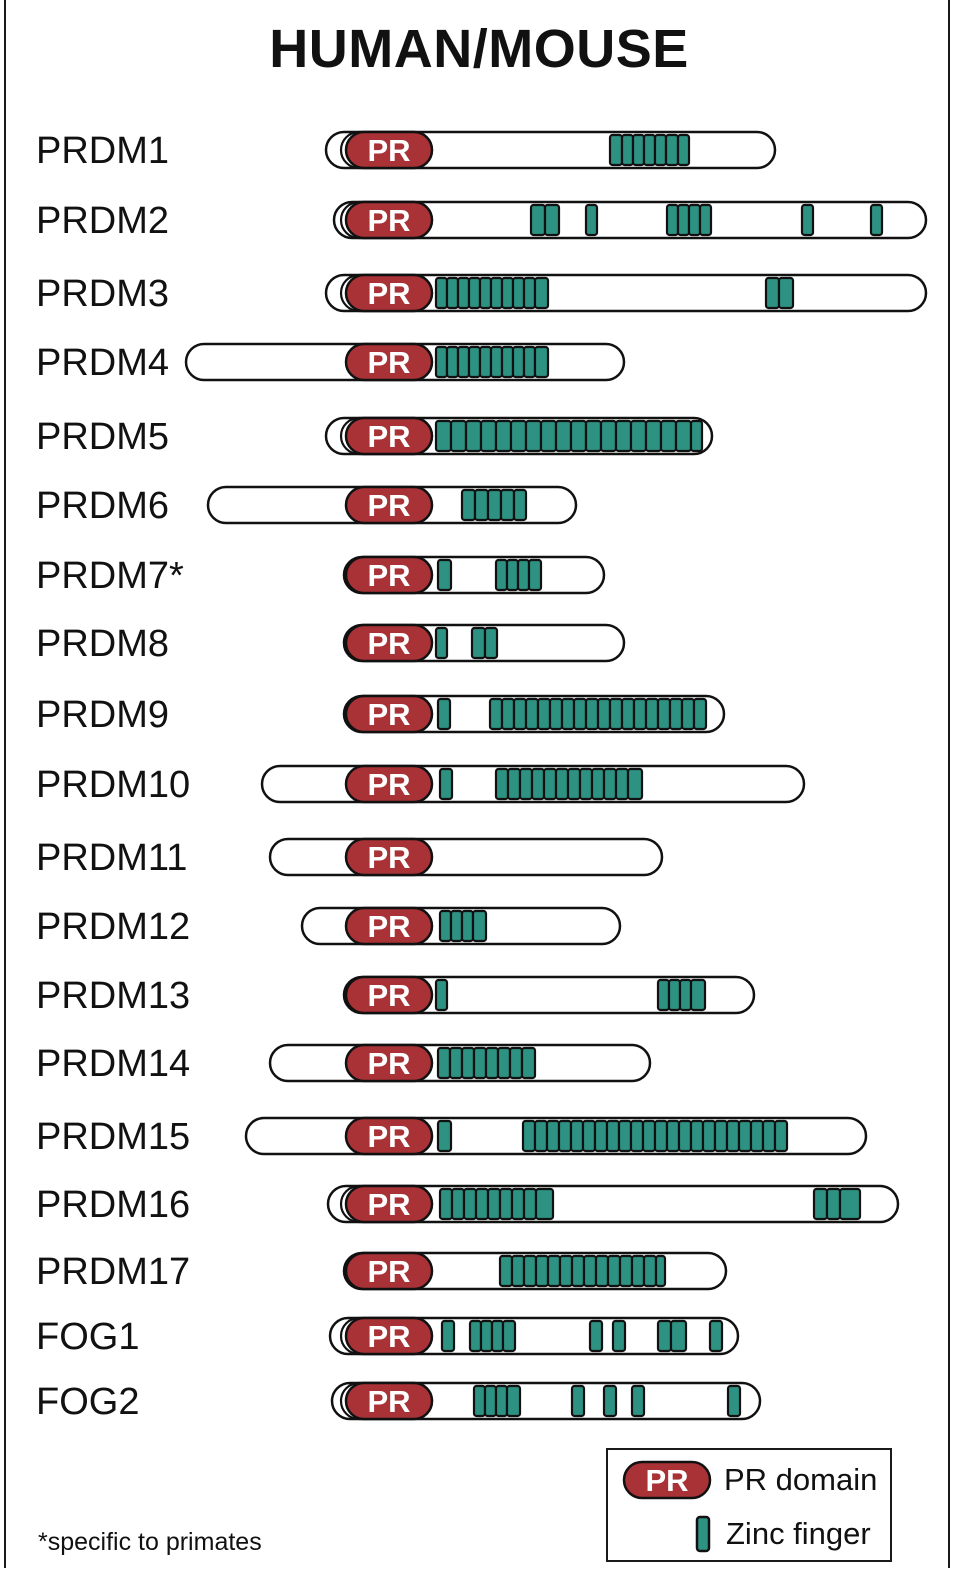  What do you see at coordinates (87, 1402) in the screenshot?
I see `protein-name: FOG2` at bounding box center [87, 1402].